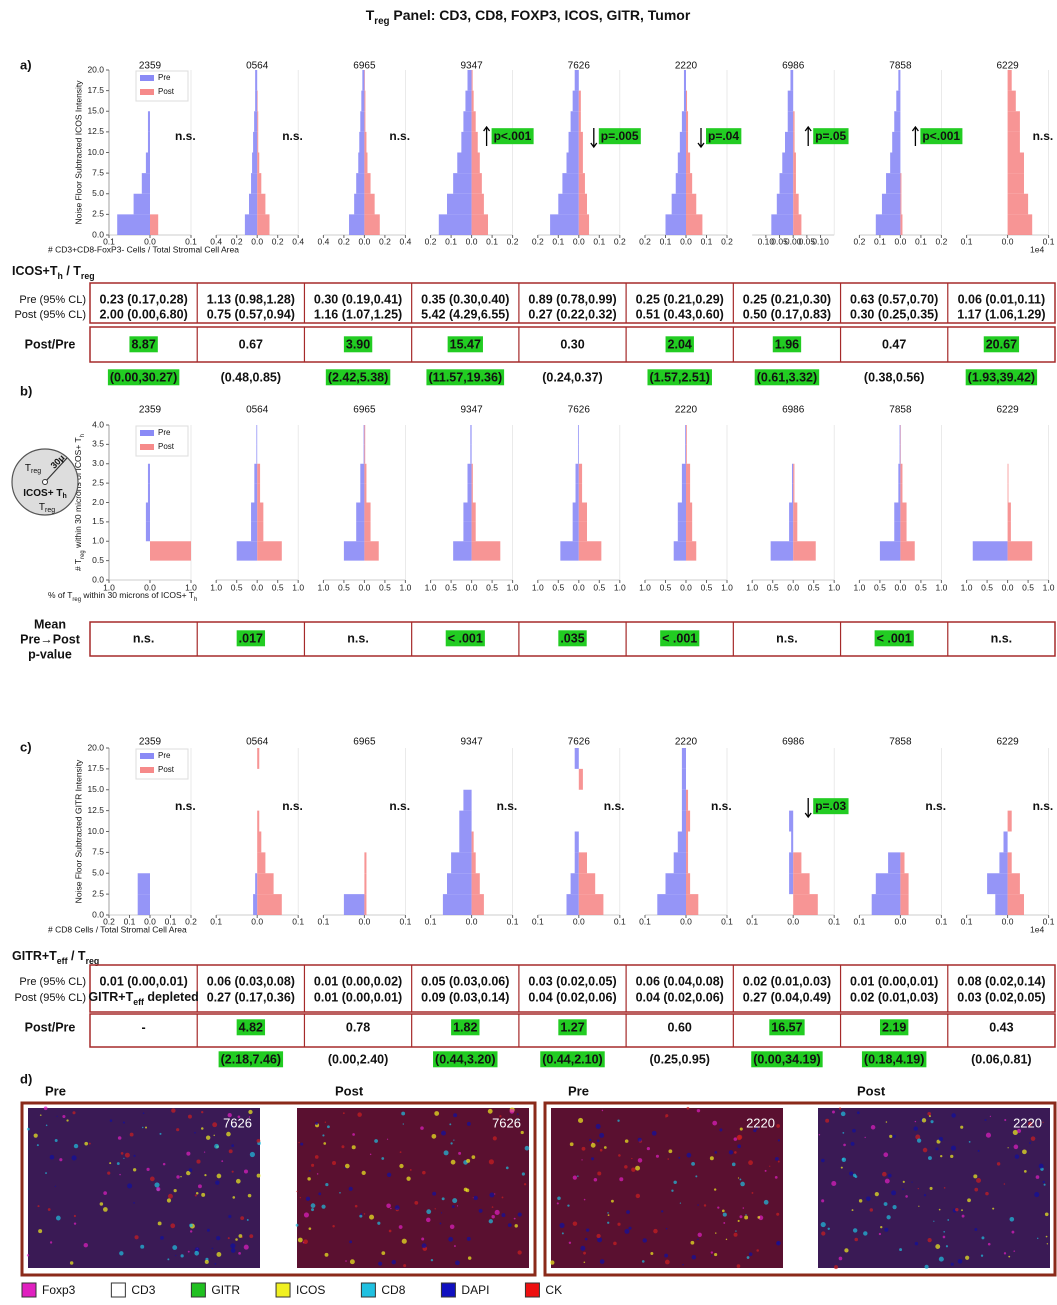 This screenshot has height=1305, width=1057. I want to click on ratio: 4.82, so click(251, 1027).